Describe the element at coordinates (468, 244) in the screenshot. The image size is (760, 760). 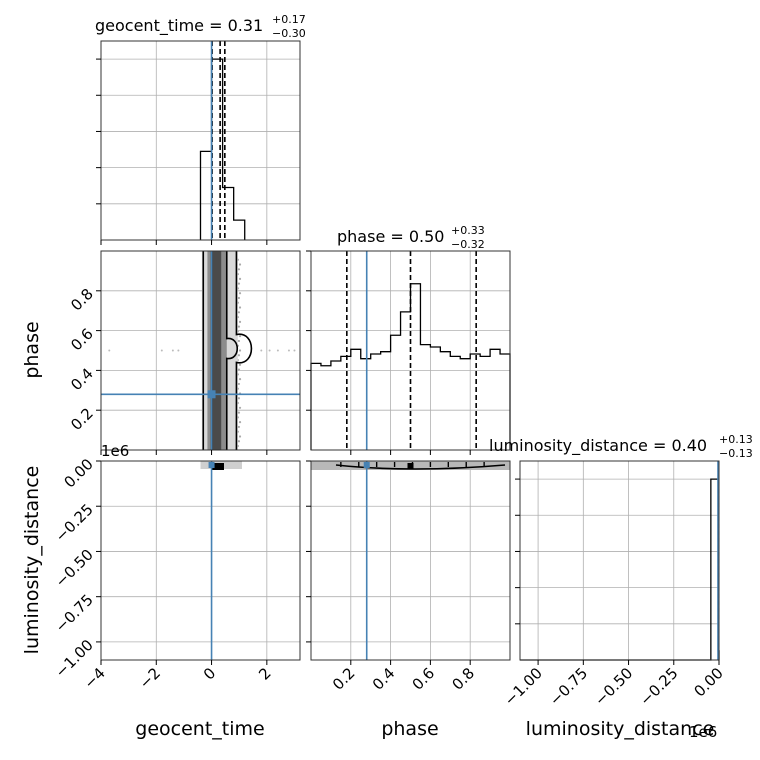
I see `title-phase-minus: −0.32` at that location.